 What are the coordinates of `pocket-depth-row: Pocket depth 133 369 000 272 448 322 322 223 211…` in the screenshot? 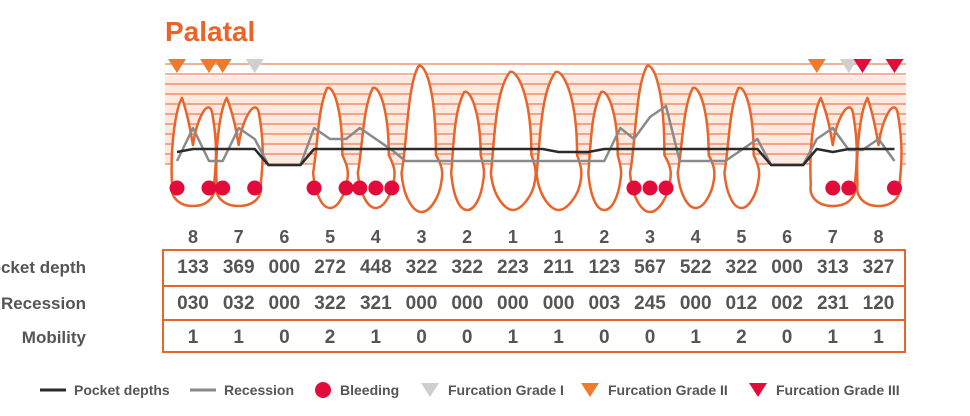 It's located at (452, 267).